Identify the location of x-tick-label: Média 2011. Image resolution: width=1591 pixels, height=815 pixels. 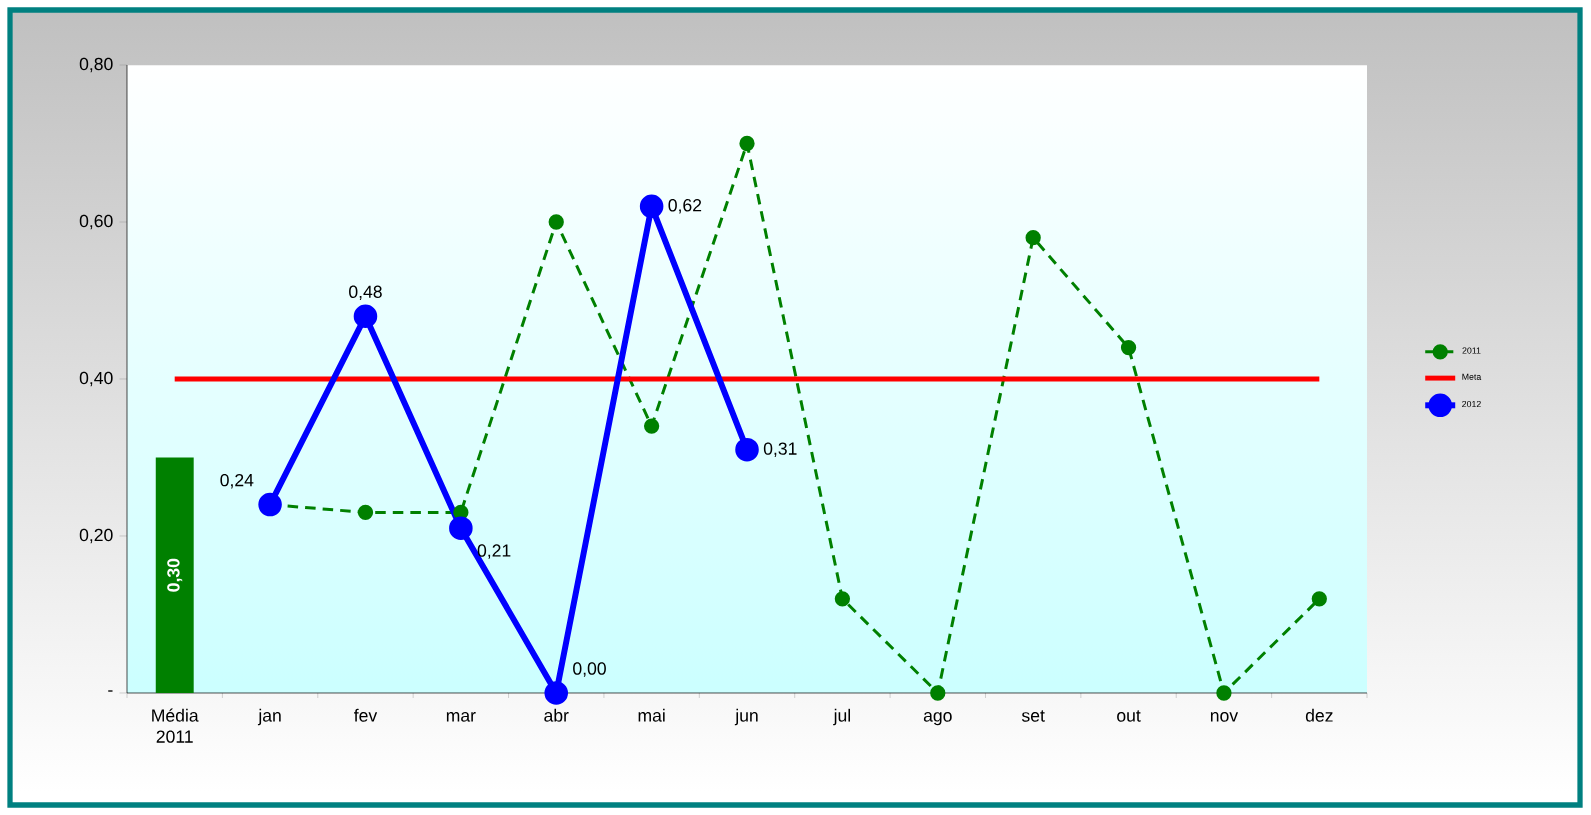
(175, 725).